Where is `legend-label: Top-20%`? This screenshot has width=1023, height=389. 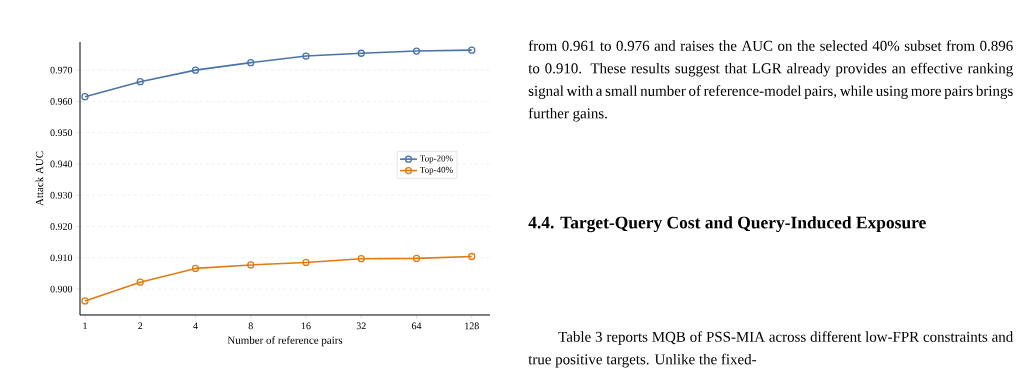
legend-label: Top-20% is located at coordinates (436, 159).